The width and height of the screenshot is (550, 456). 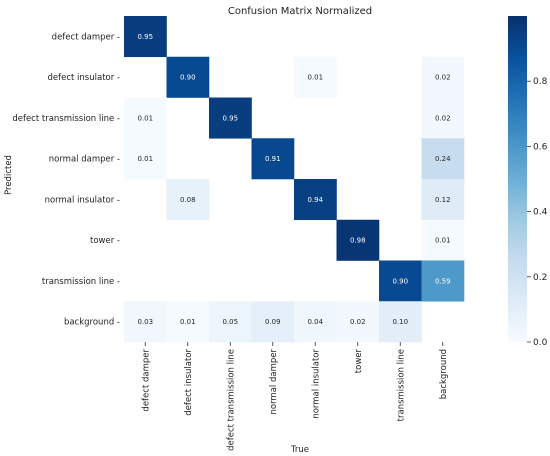 I want to click on row-label: normal damper -, so click(x=84, y=160).